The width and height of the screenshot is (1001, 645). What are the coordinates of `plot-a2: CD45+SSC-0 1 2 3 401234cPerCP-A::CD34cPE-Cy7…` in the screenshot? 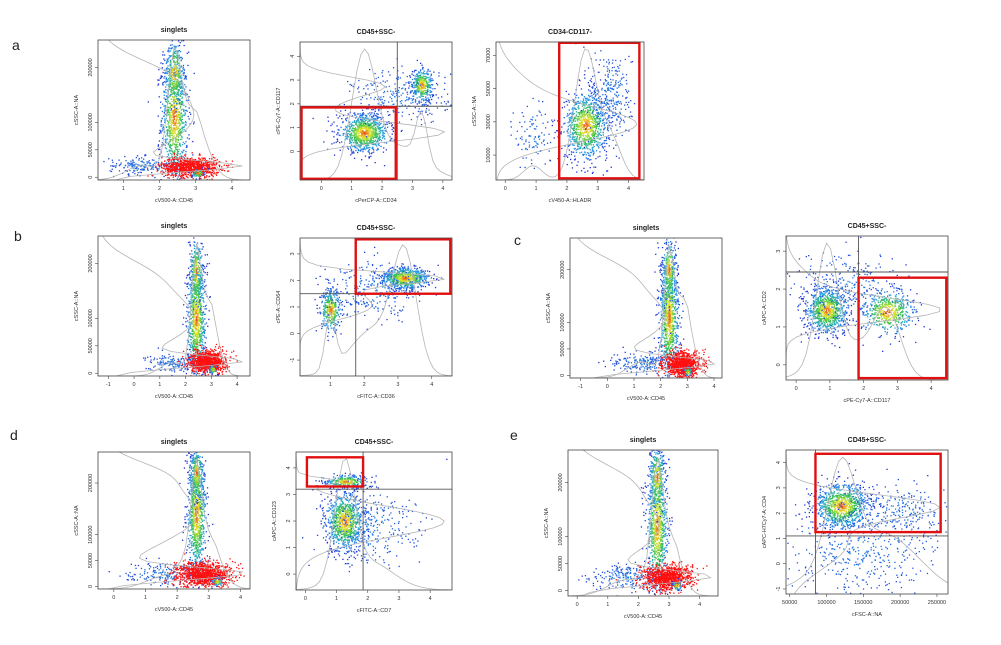 It's located at (364, 116).